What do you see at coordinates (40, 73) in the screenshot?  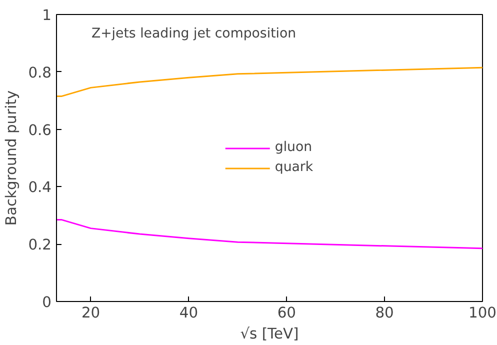 I see `y-tick-label: 0.8` at bounding box center [40, 73].